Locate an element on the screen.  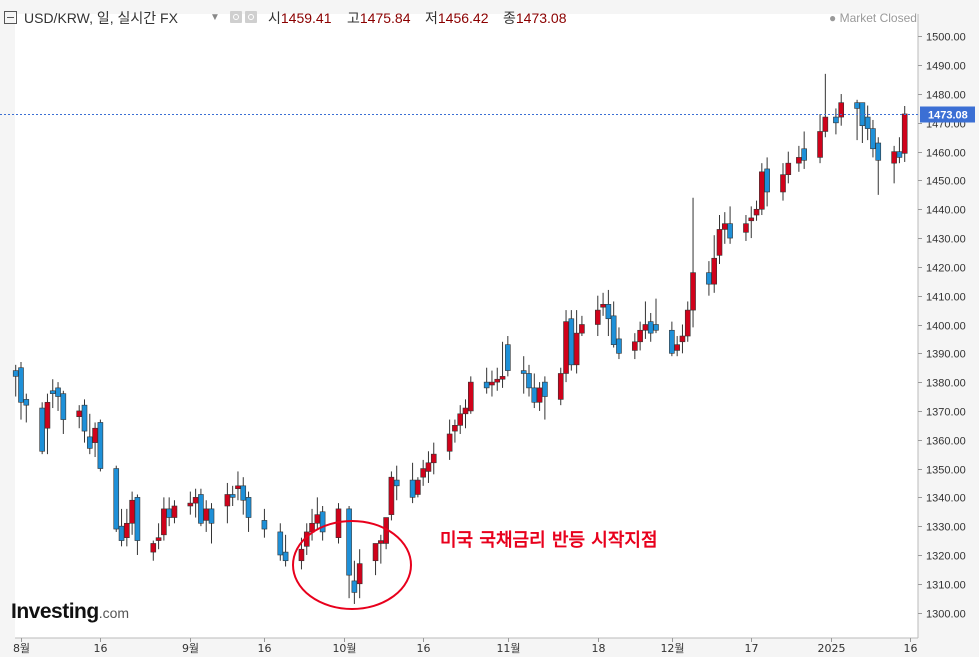
series-settings is located at coordinates (245, 18).